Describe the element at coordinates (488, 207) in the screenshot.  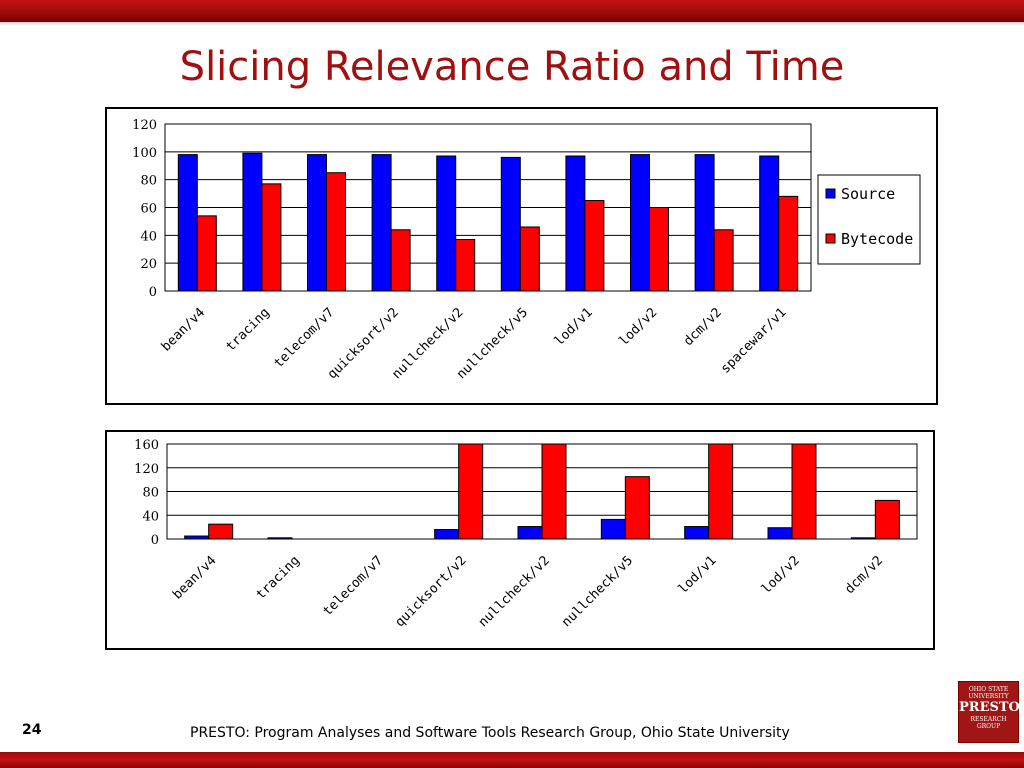
I see `plot-area-border` at that location.